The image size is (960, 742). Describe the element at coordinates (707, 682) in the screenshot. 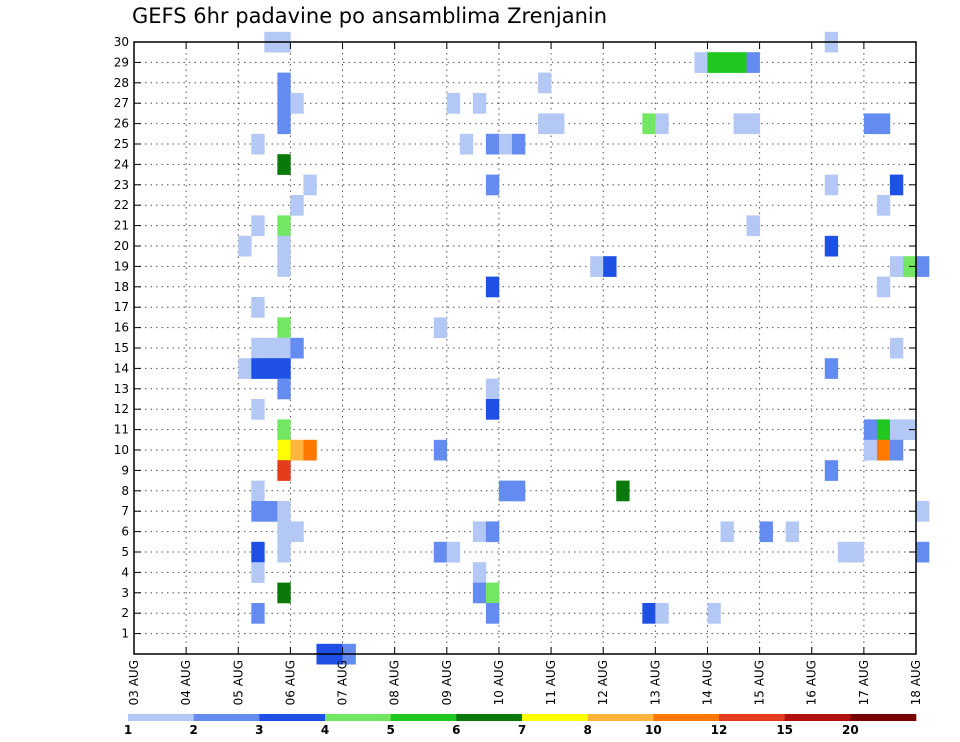

I see `x-tick-label: 14 AUG` at that location.